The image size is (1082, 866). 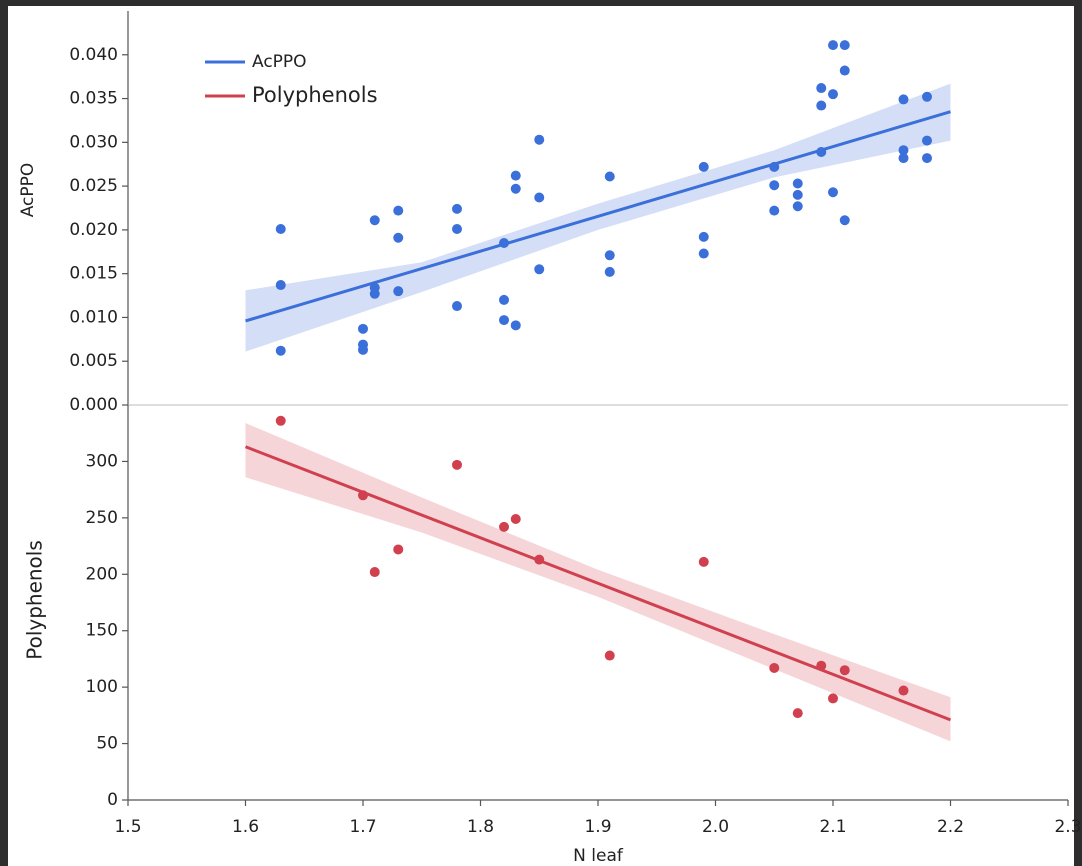 I want to click on legend-label: AcPPO, so click(x=279, y=62).